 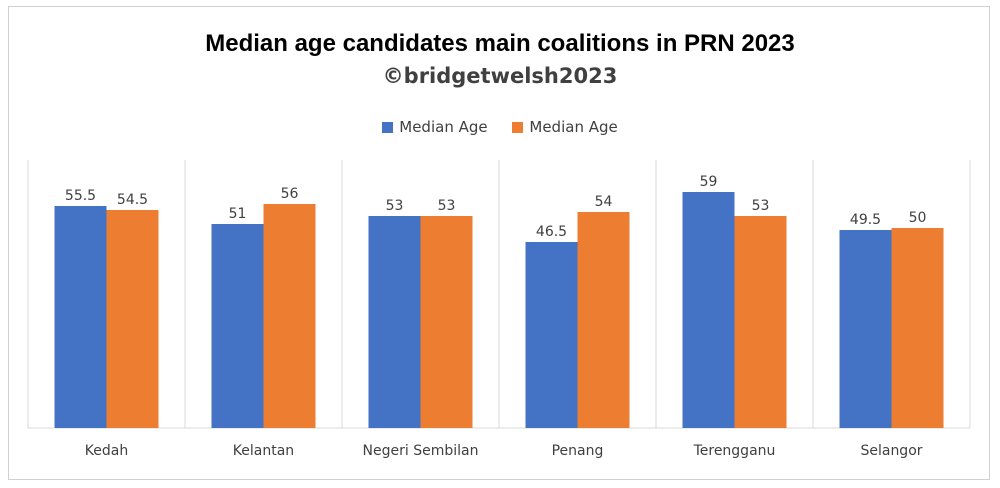 I want to click on data-label-negeri-sembilan-series-2: 53, so click(x=447, y=206).